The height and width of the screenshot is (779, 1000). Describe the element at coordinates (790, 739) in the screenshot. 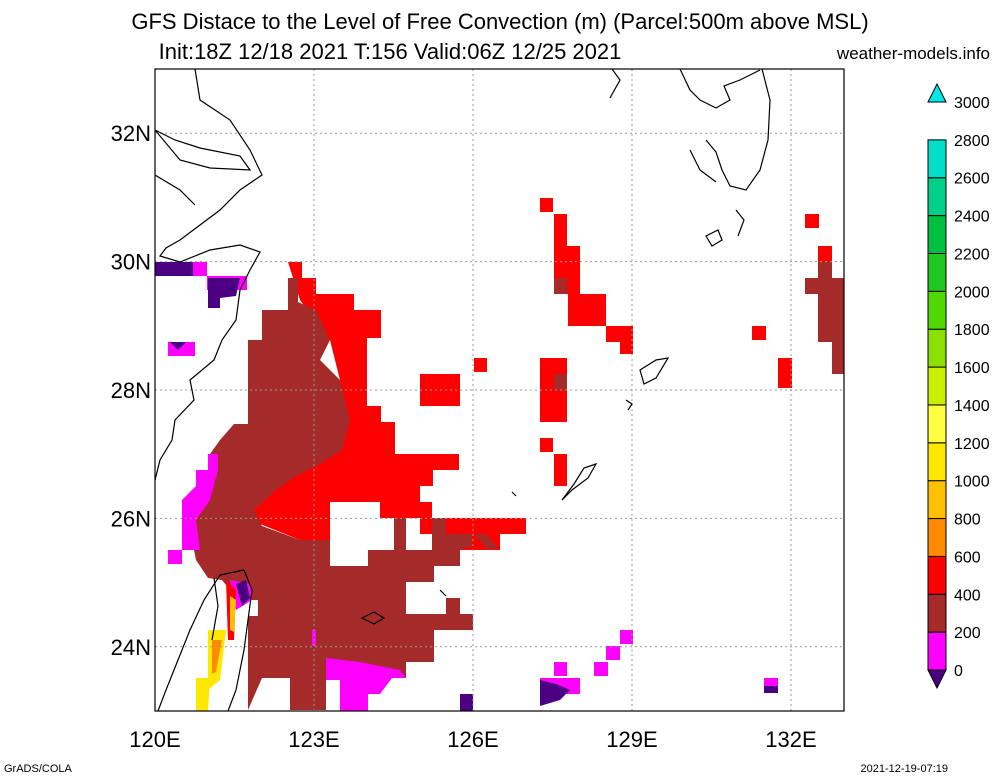

I see `lon-tick-label: 132E` at that location.